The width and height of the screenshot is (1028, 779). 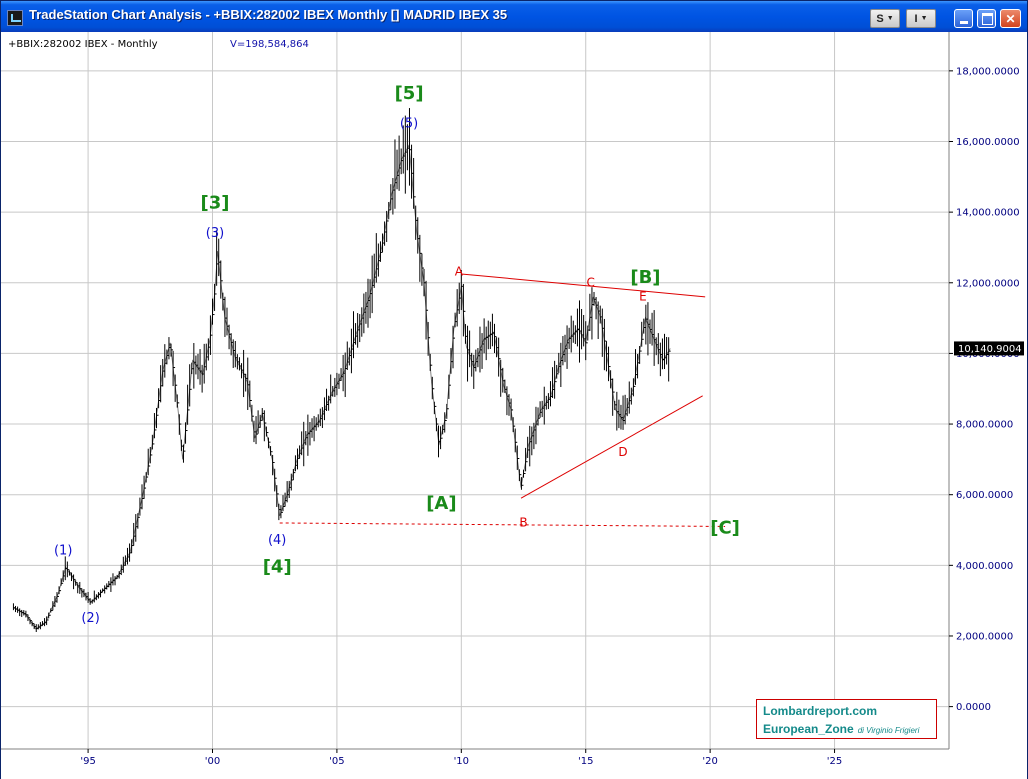 What do you see at coordinates (585, 761) in the screenshot?
I see `x-tick-label-4: '15` at bounding box center [585, 761].